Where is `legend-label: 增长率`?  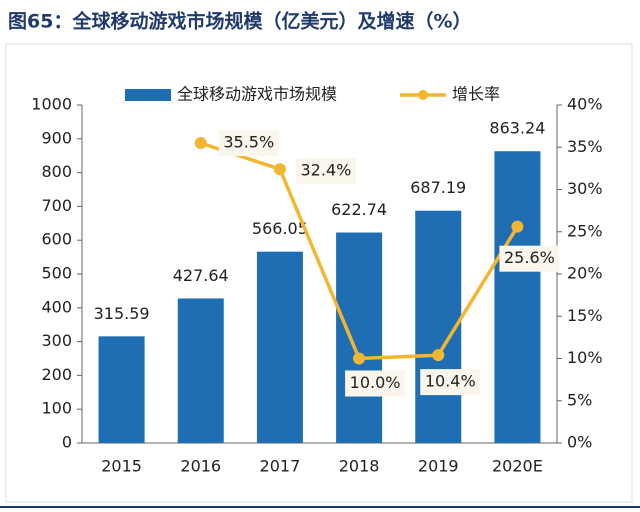 legend-label: 增长率 is located at coordinates (476, 94).